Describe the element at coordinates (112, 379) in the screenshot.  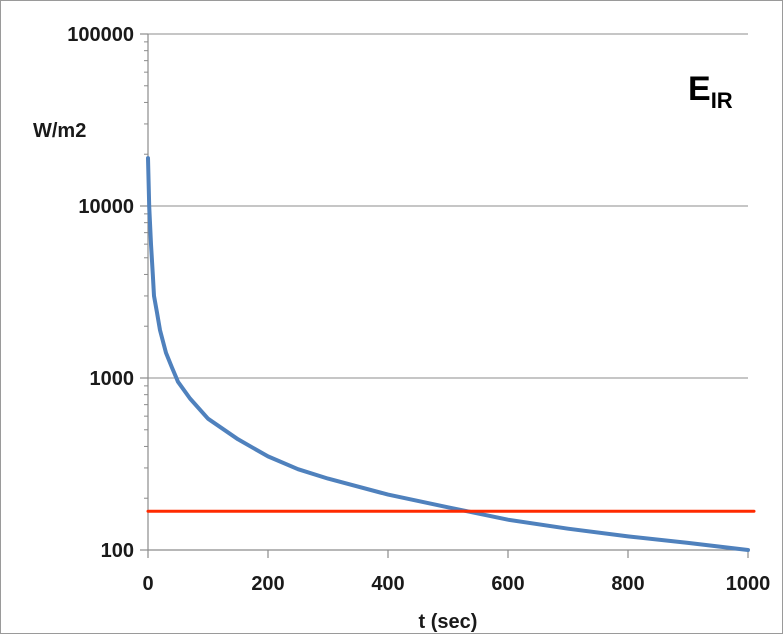
I see `y-tick-label: 1000` at that location.